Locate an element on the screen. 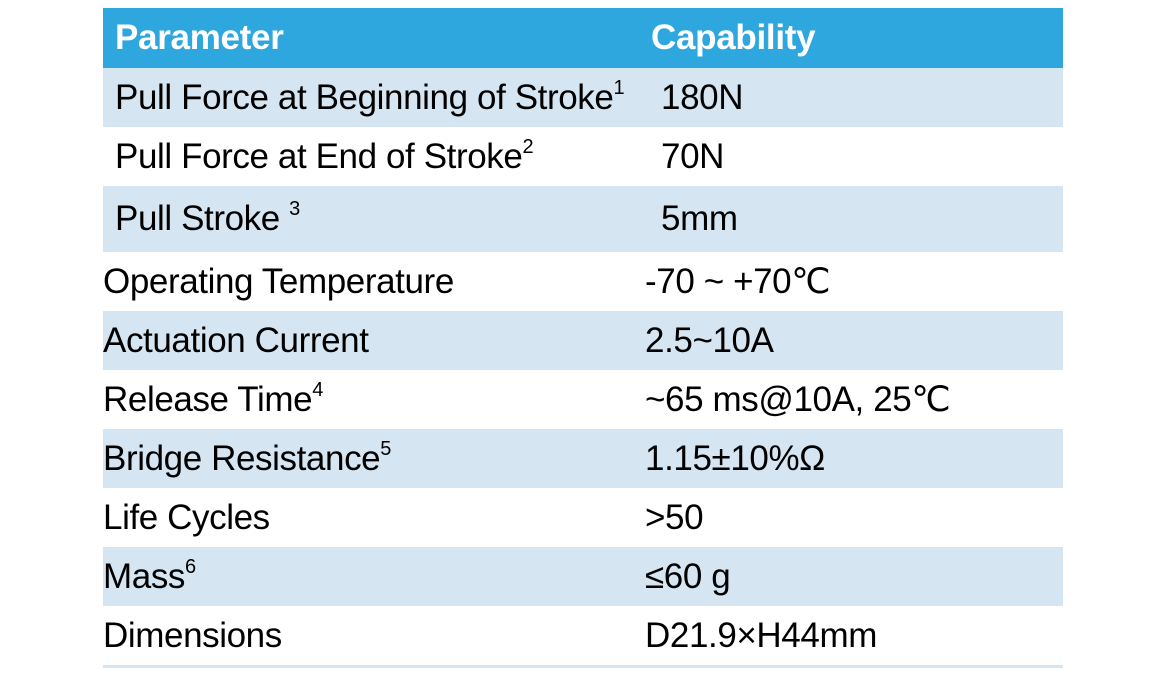 Image resolution: width=1166 pixels, height=693 pixels. footnote-marker: 4 is located at coordinates (317, 389).